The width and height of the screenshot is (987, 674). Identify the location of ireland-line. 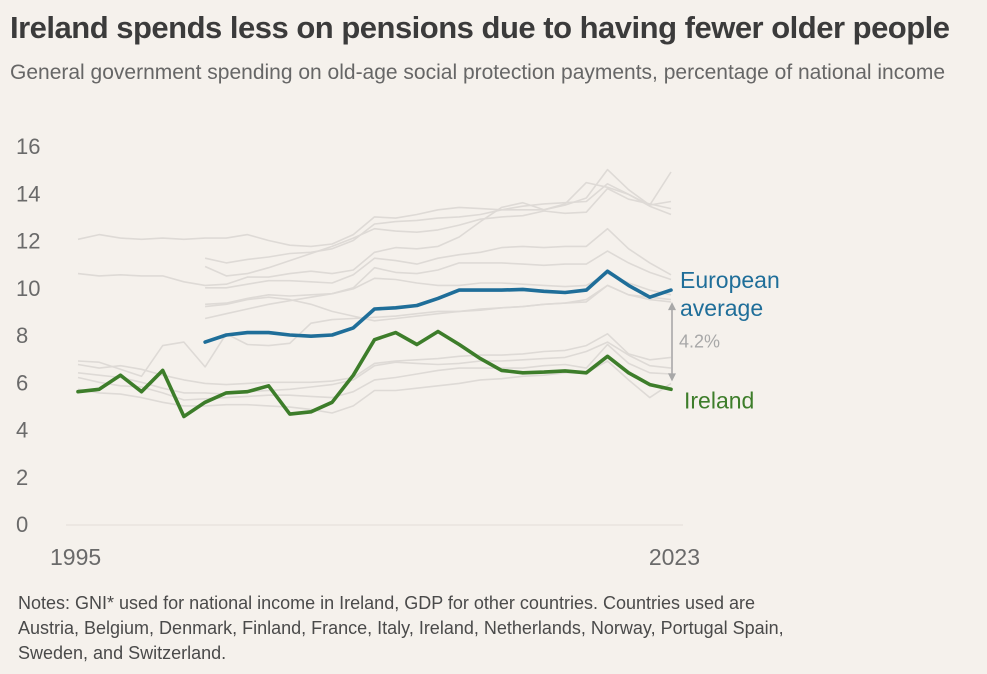
(374, 374).